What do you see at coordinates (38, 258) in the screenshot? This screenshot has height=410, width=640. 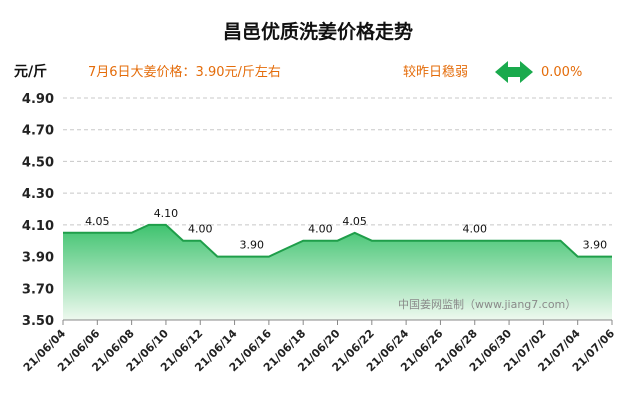 I see `y-tick-label: 3.90` at bounding box center [38, 258].